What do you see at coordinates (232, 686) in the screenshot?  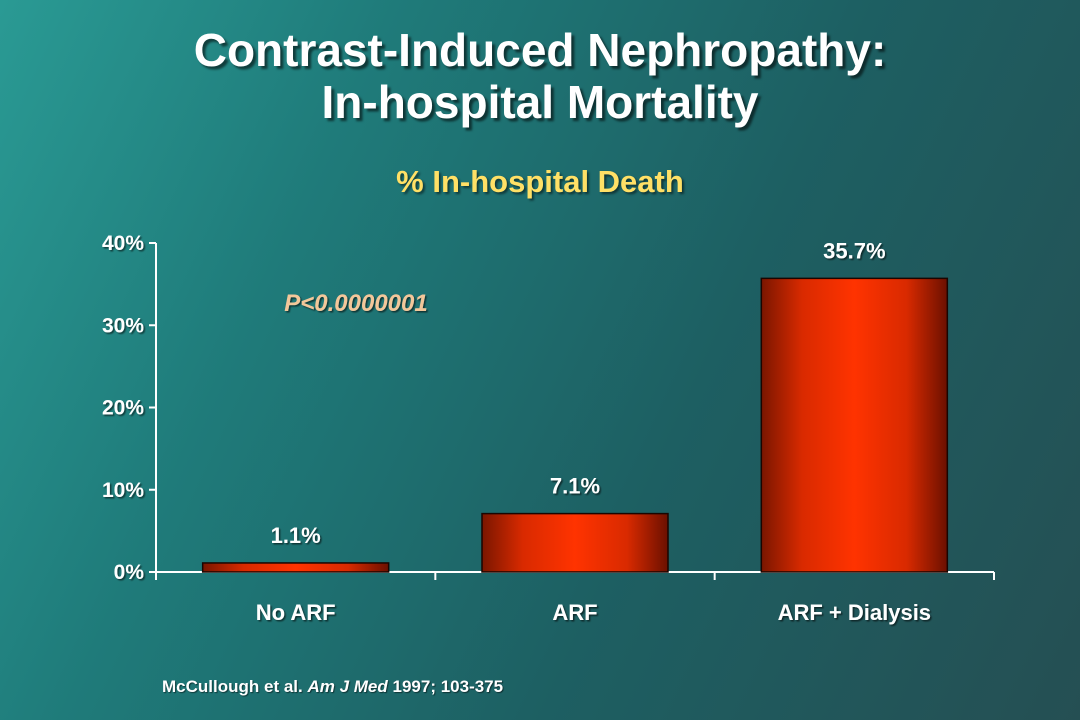 I see `citation-authors: McCullough et al.` at bounding box center [232, 686].